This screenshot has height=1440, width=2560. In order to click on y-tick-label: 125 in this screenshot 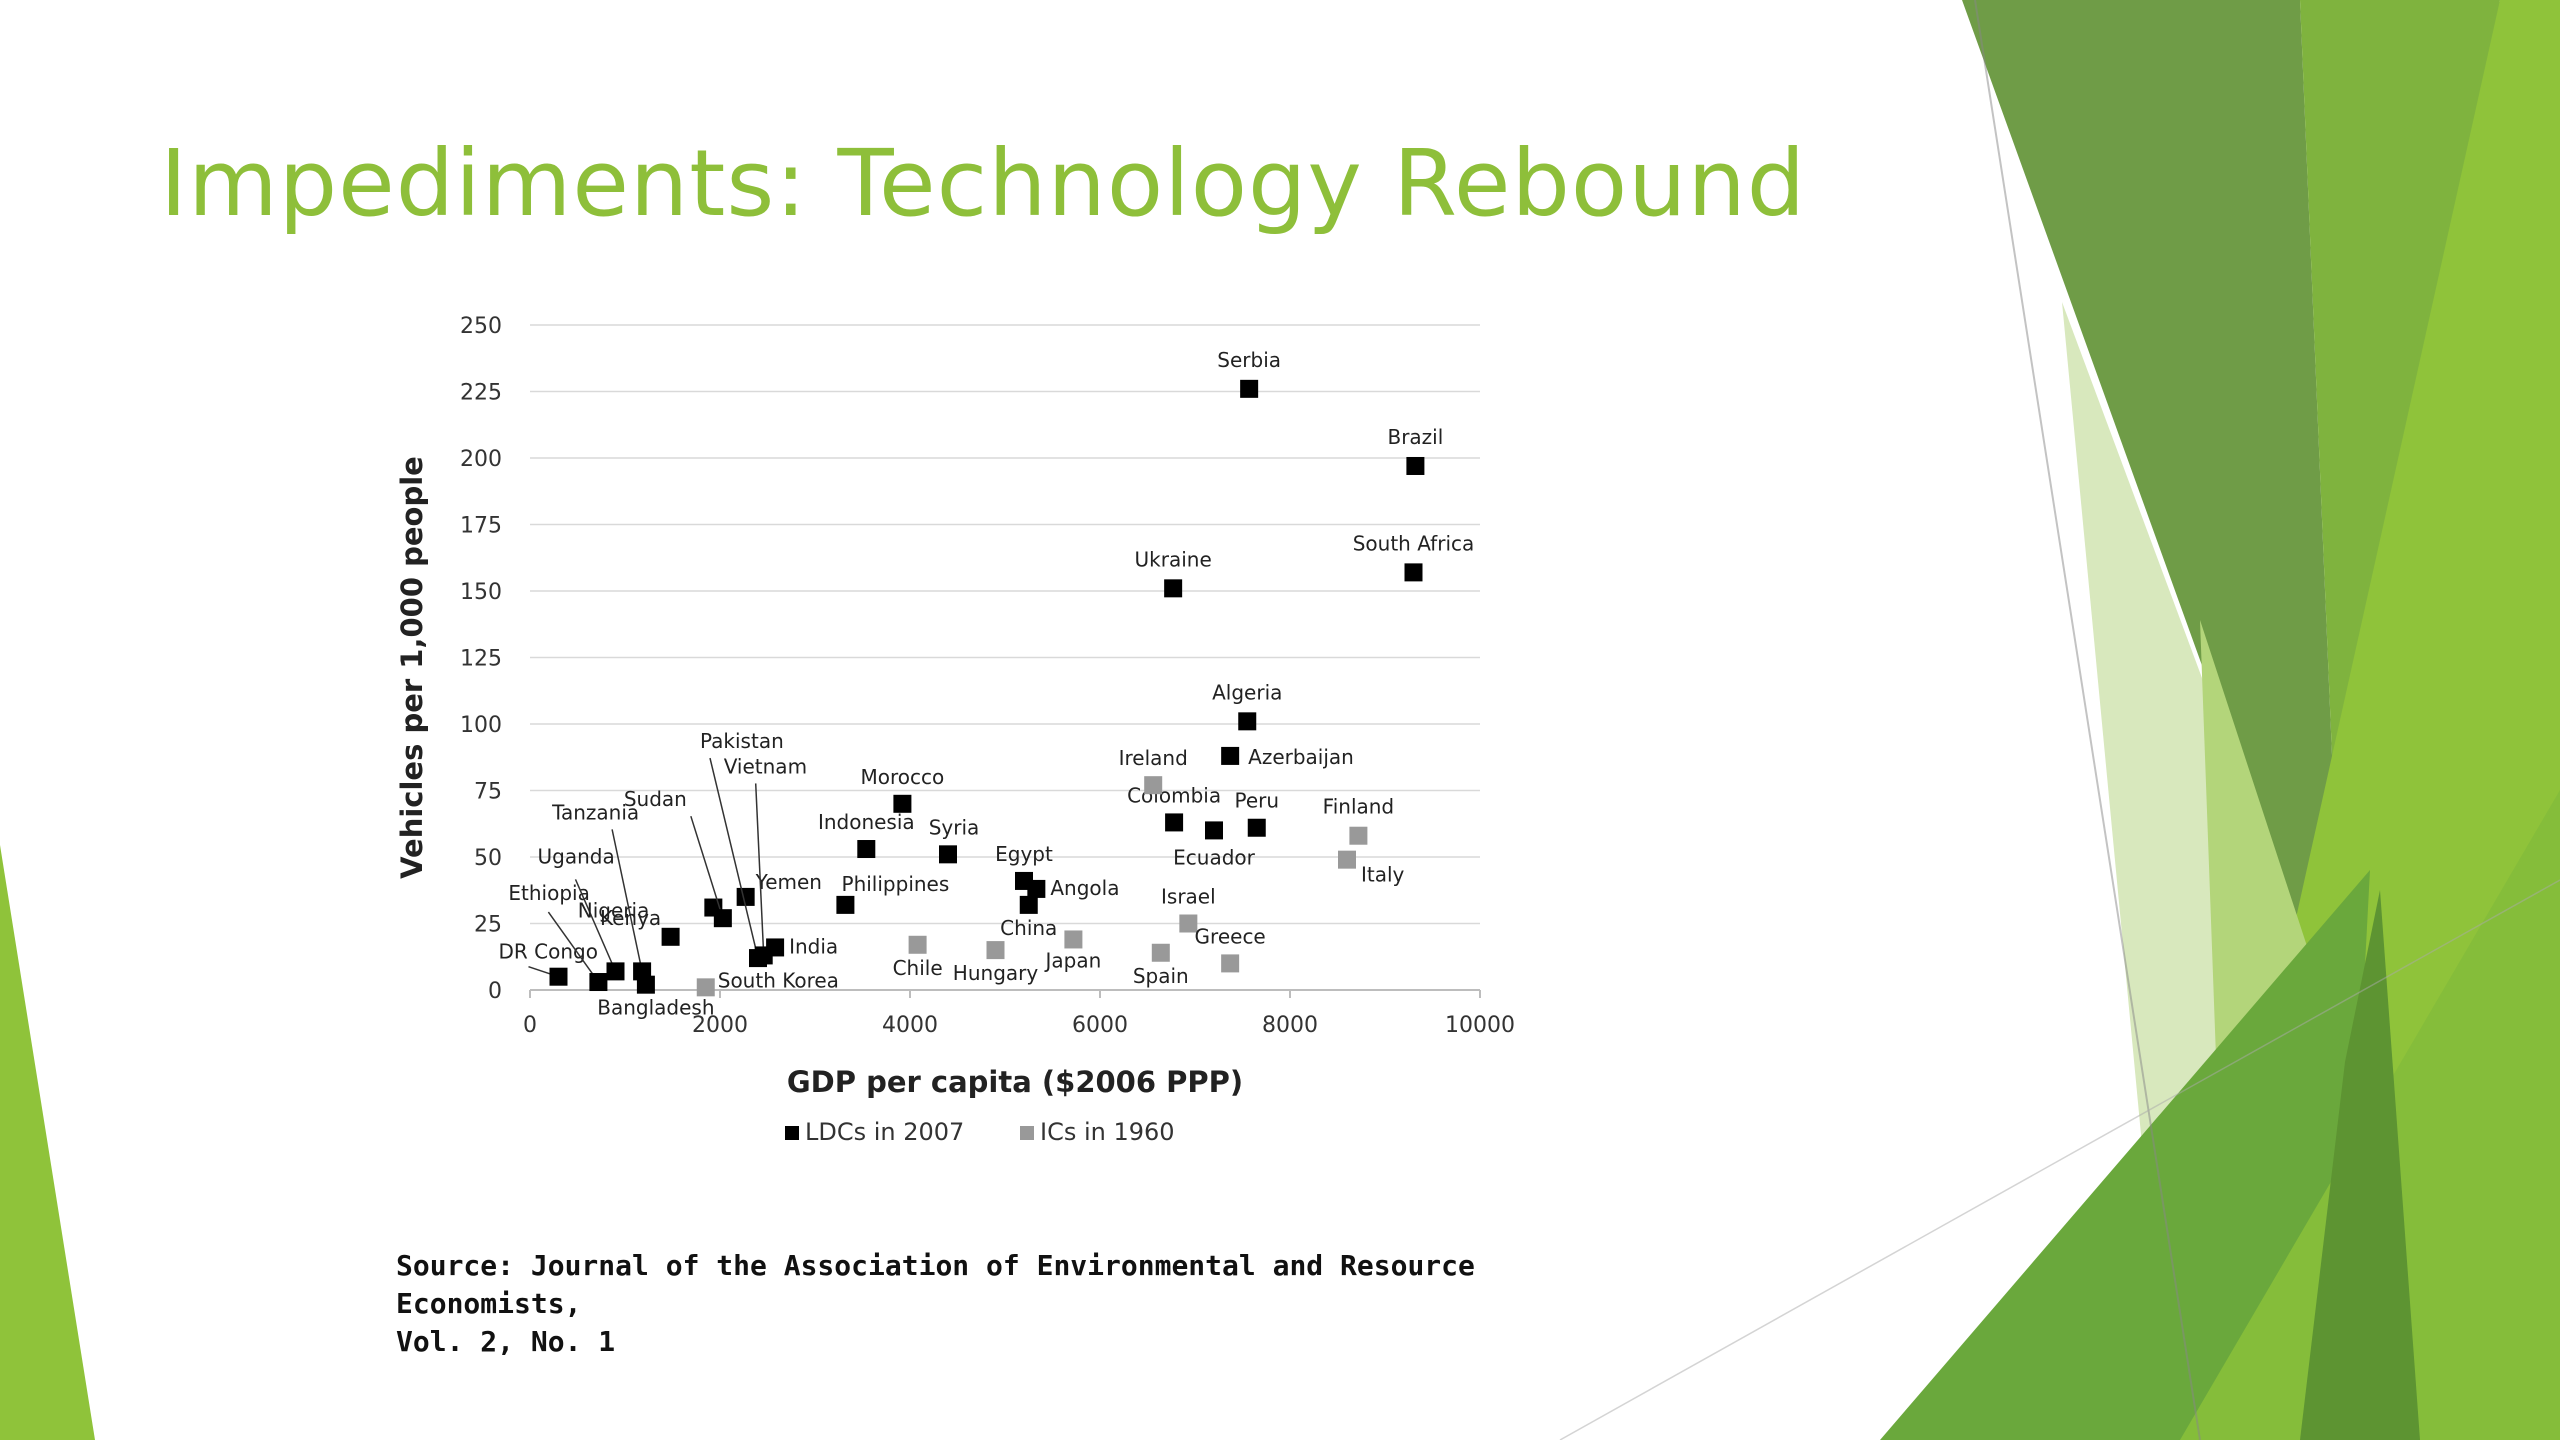, I will do `click(481, 659)`.